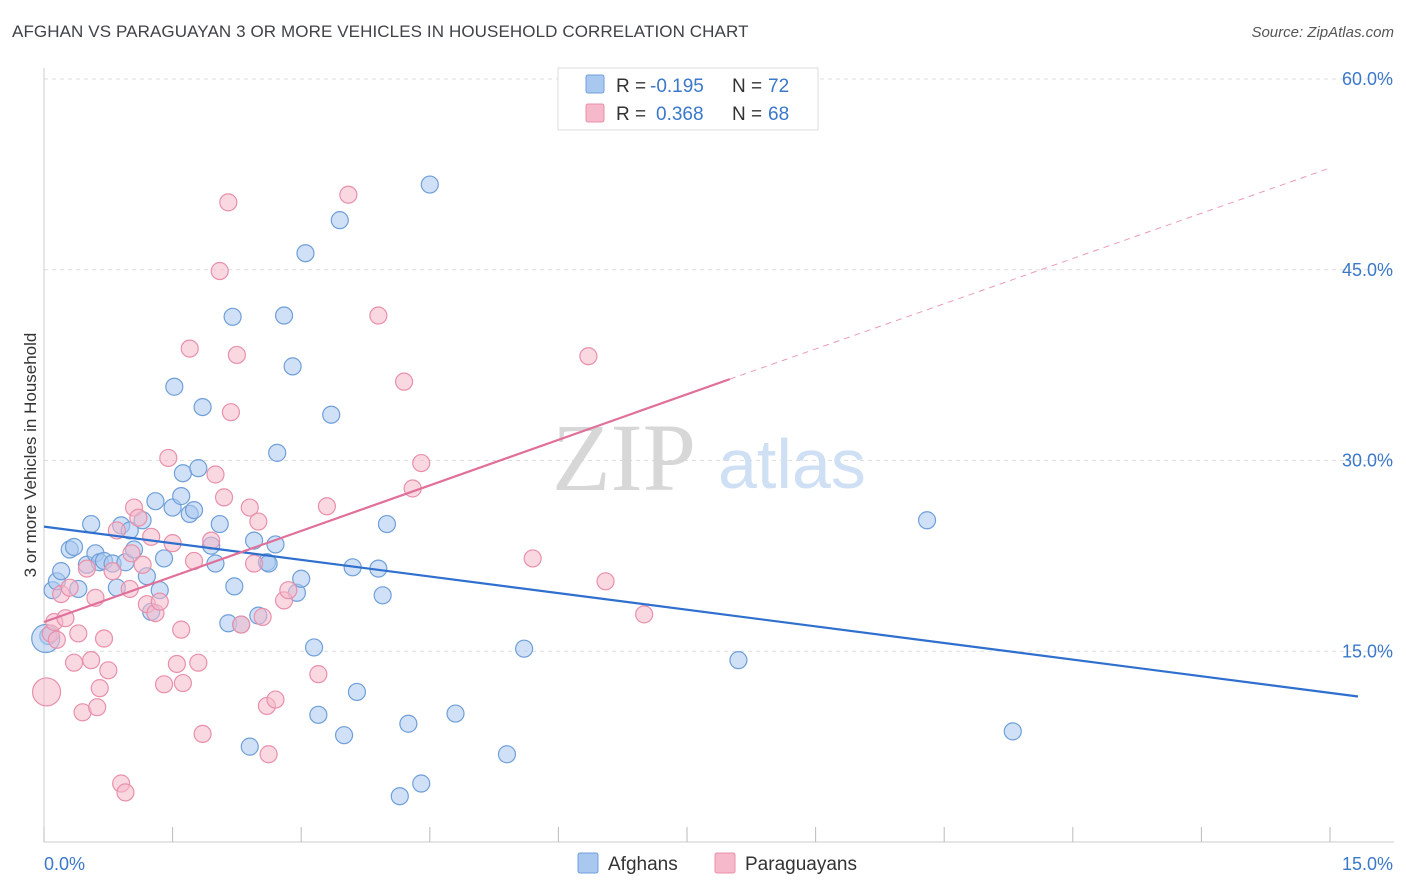  Describe the element at coordinates (677, 86) in the screenshot. I see `legend-r-value-afghans: -0.195` at that location.